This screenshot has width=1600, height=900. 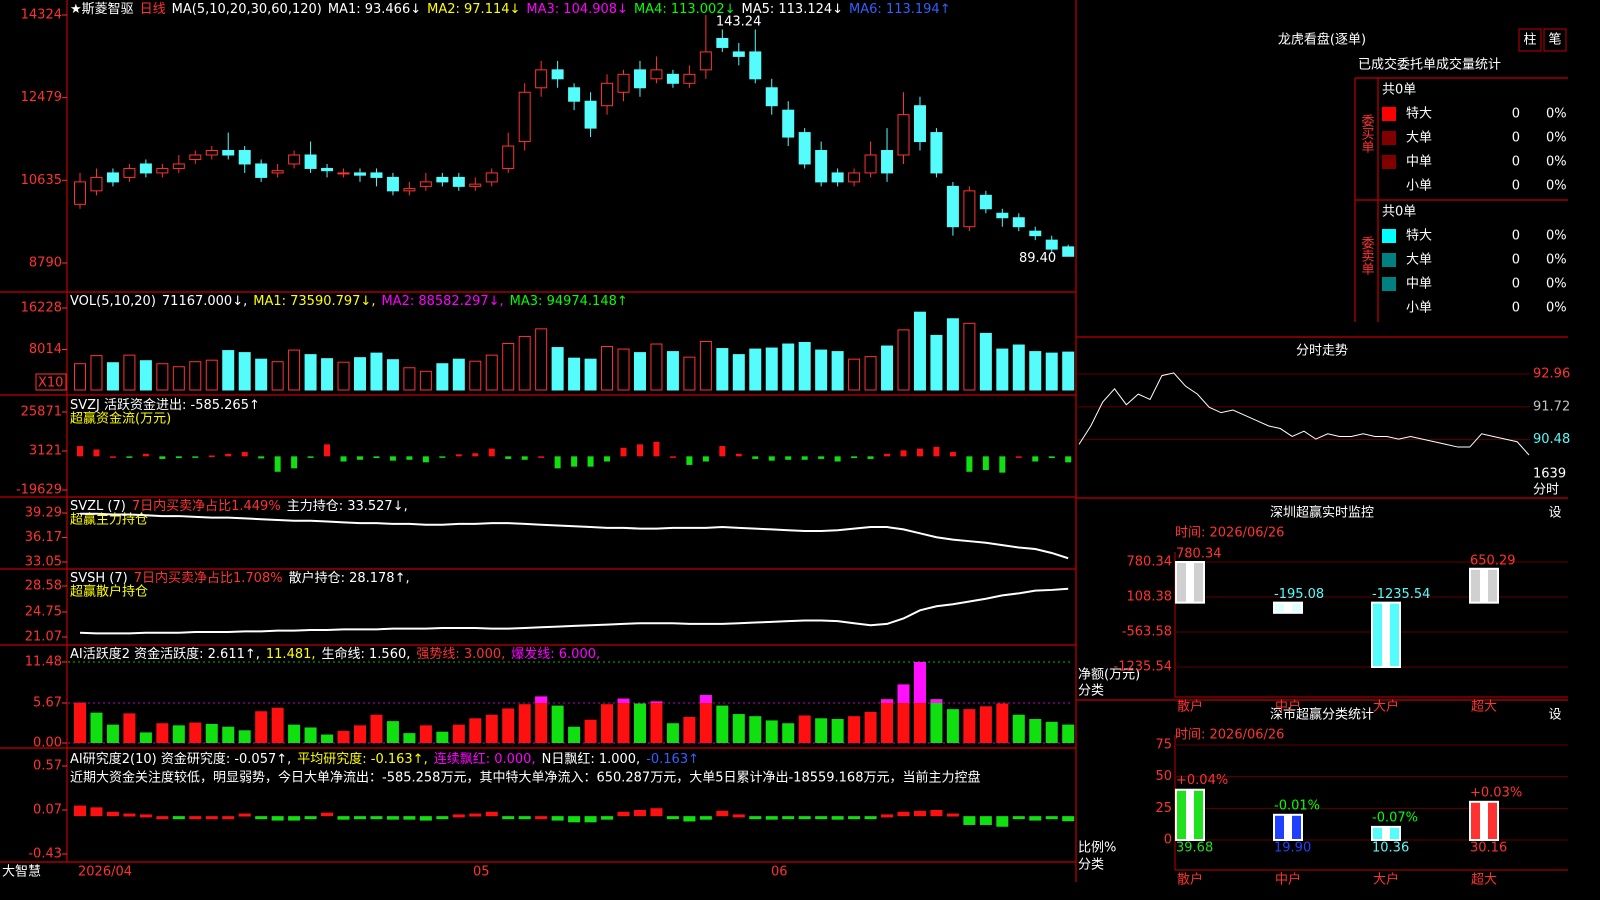 I want to click on y-tick-label: 14324, so click(x=41, y=15).